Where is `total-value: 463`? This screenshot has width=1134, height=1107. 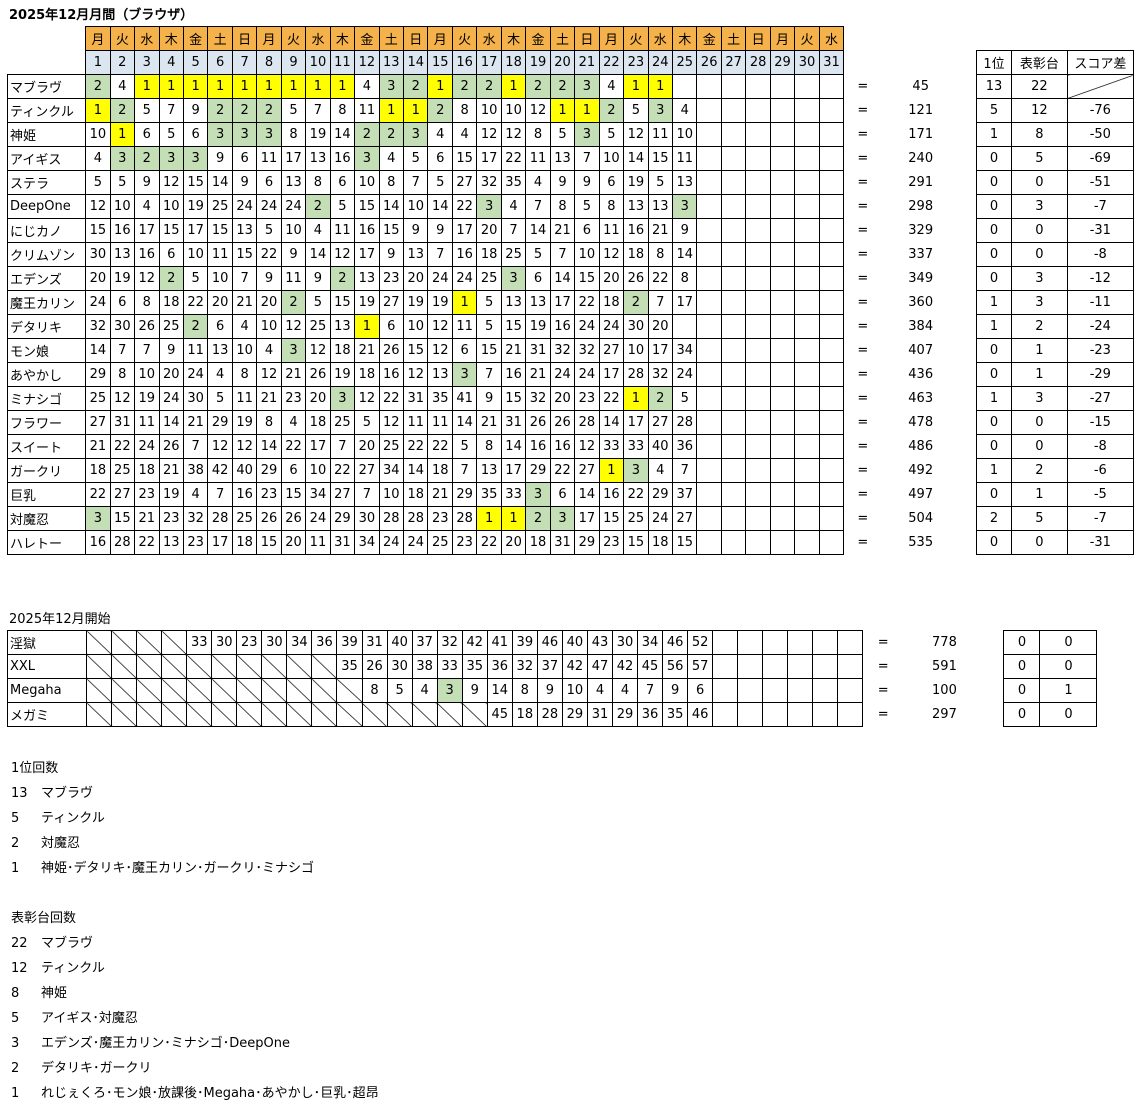
total-value: 463 is located at coordinates (921, 398).